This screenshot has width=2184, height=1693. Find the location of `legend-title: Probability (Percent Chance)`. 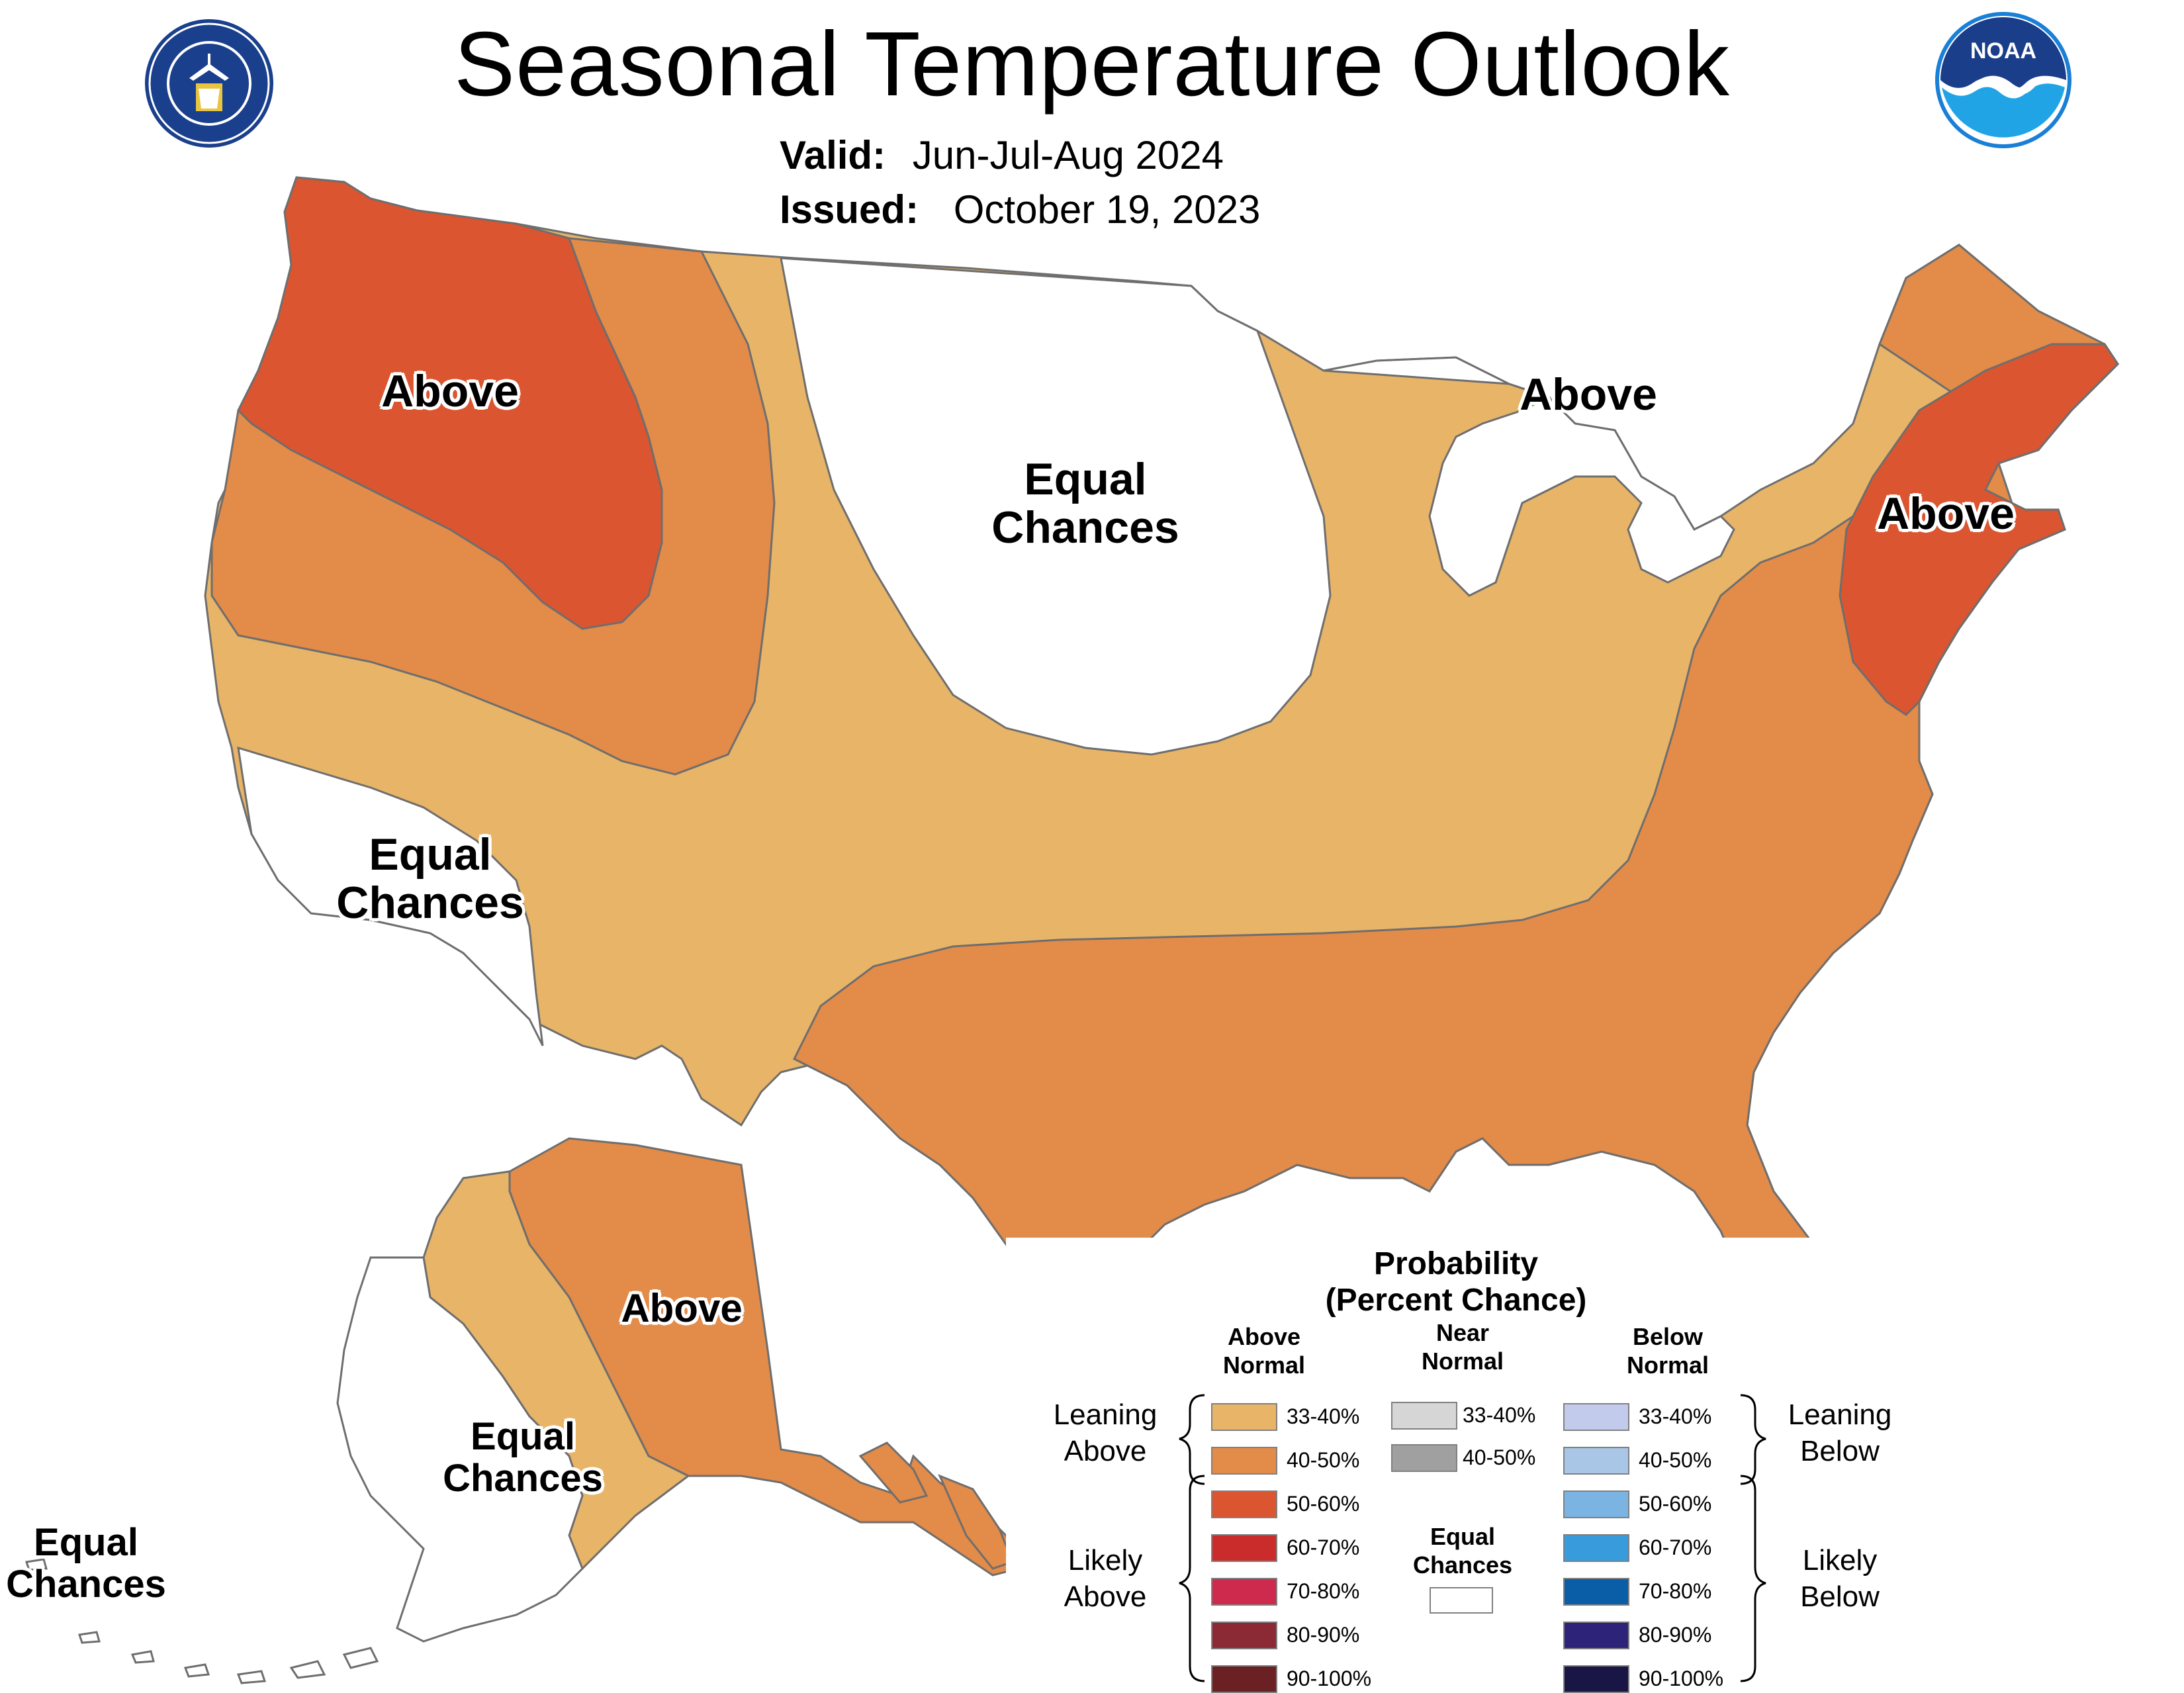

legend-title: Probability (Percent Chance) is located at coordinates (1456, 1282).